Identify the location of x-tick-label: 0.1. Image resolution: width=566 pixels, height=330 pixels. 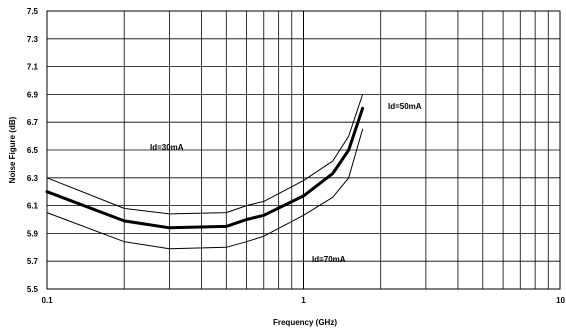
(47, 300).